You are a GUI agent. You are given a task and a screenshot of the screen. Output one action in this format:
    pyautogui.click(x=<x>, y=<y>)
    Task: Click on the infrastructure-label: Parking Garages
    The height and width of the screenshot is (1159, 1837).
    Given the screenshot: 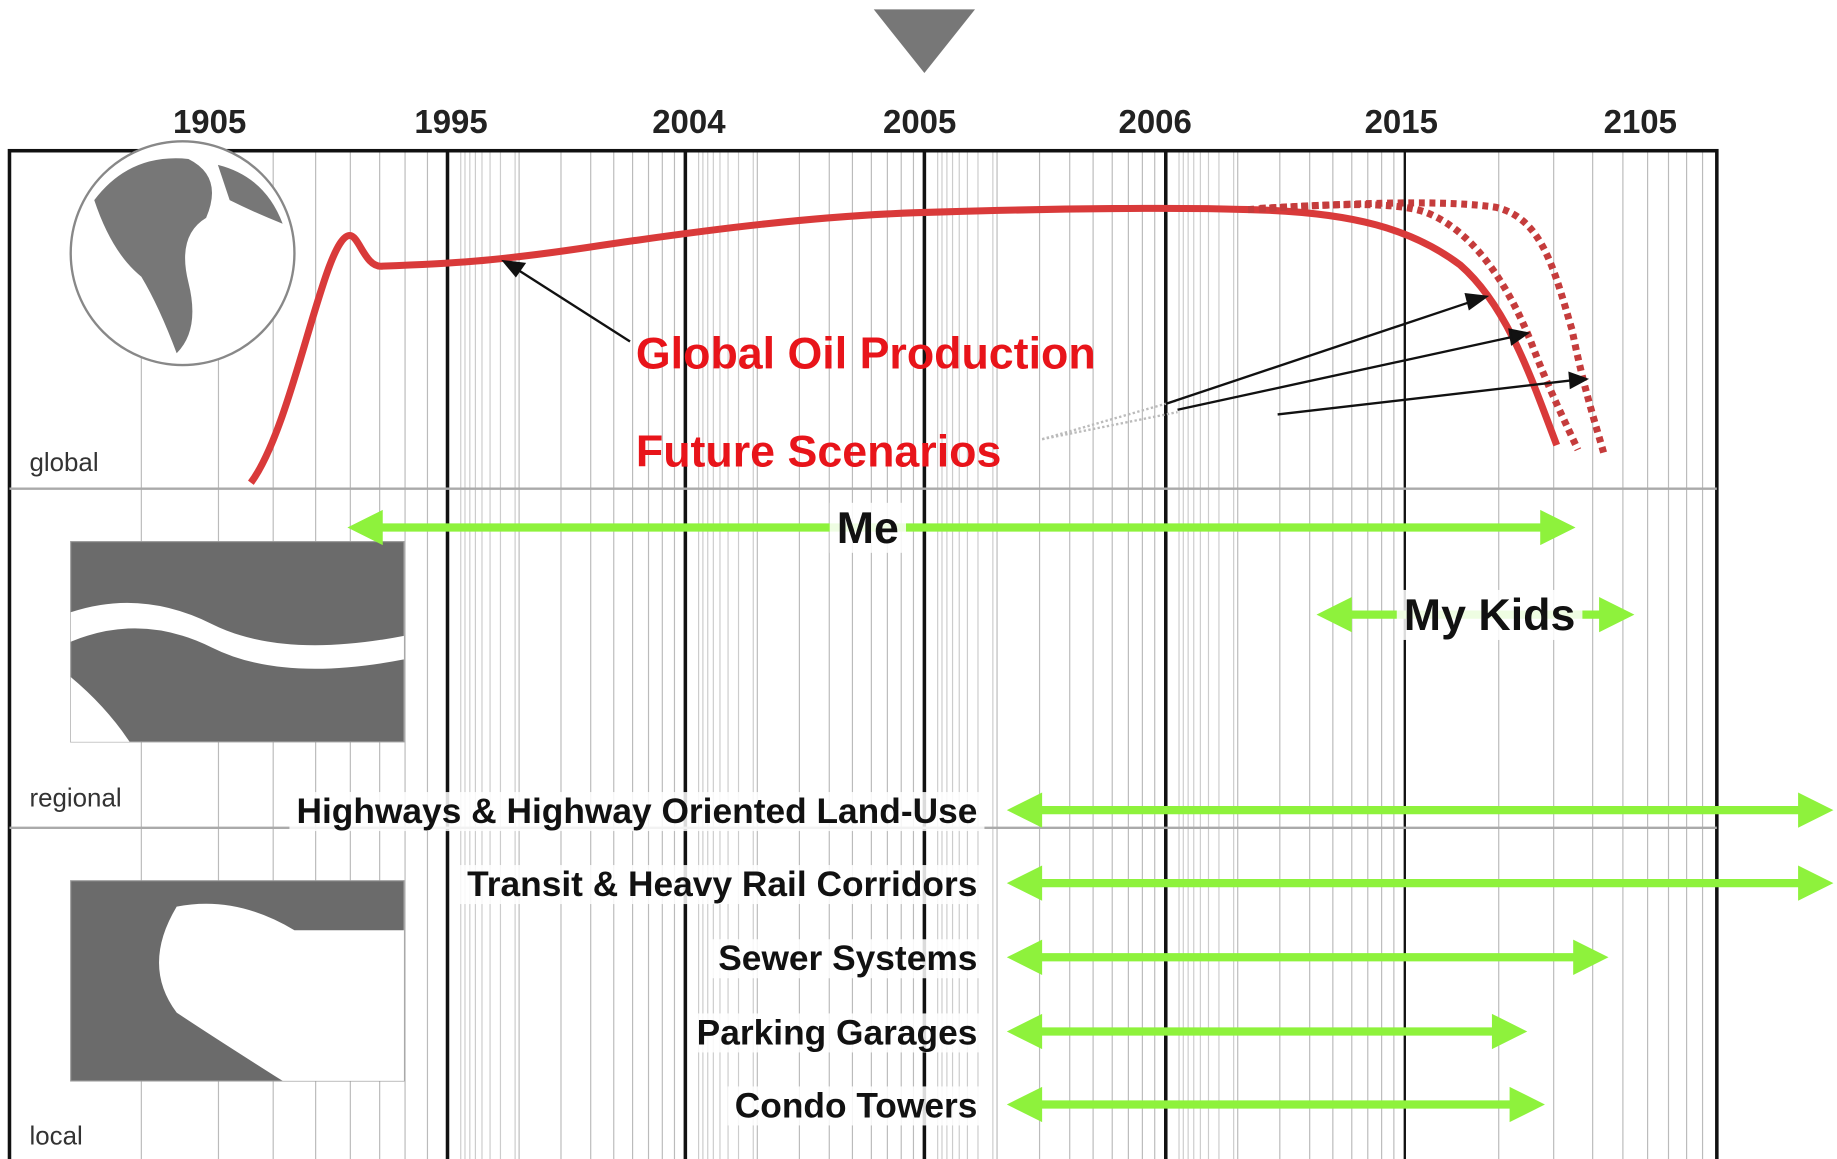 What is the action you would take?
    pyautogui.click(x=837, y=1032)
    